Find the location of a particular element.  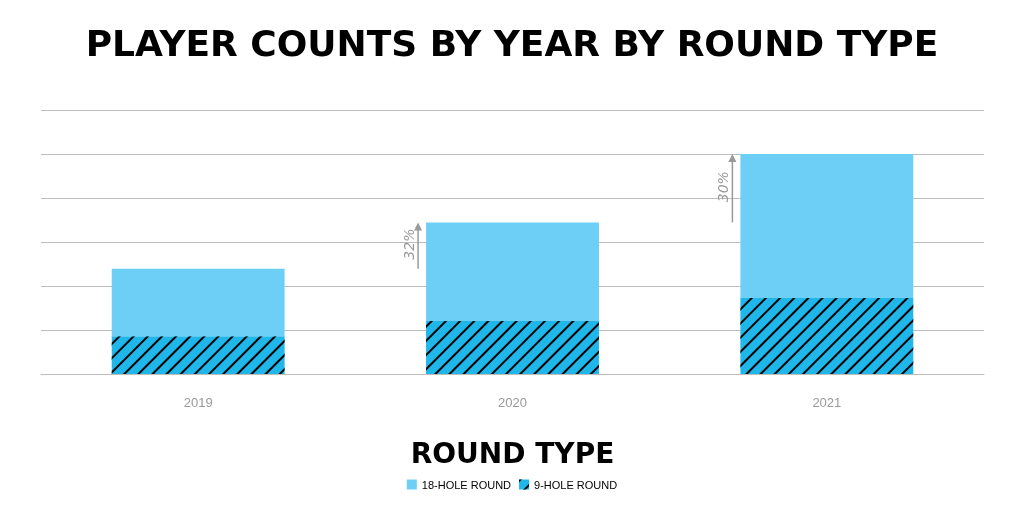

legend-label: 18-HOLE ROUND is located at coordinates (466, 484).